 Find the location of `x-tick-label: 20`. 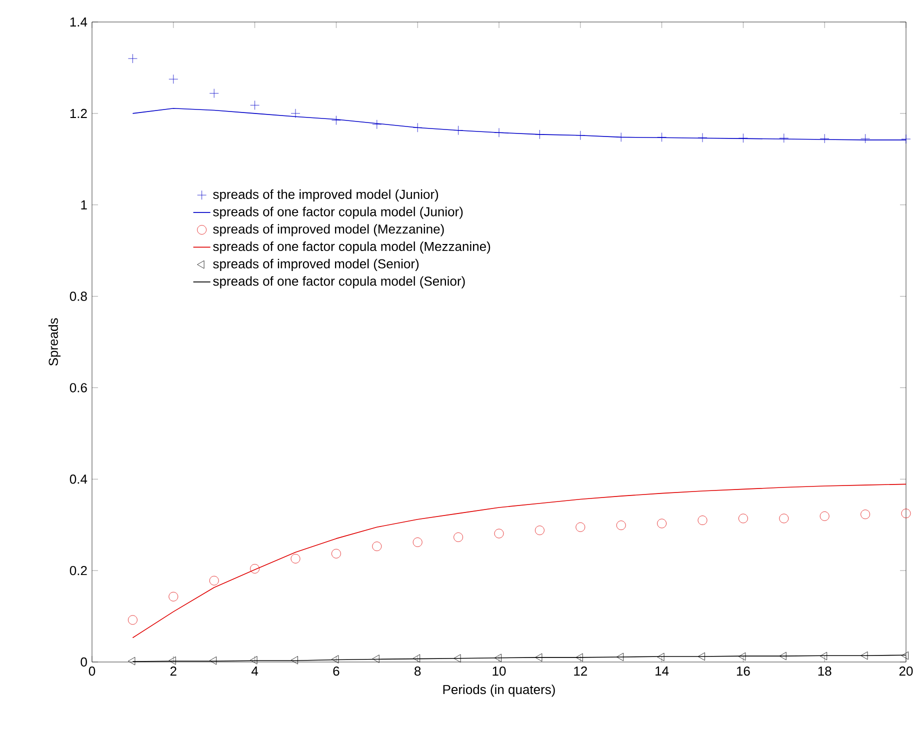

x-tick-label: 20 is located at coordinates (906, 671).